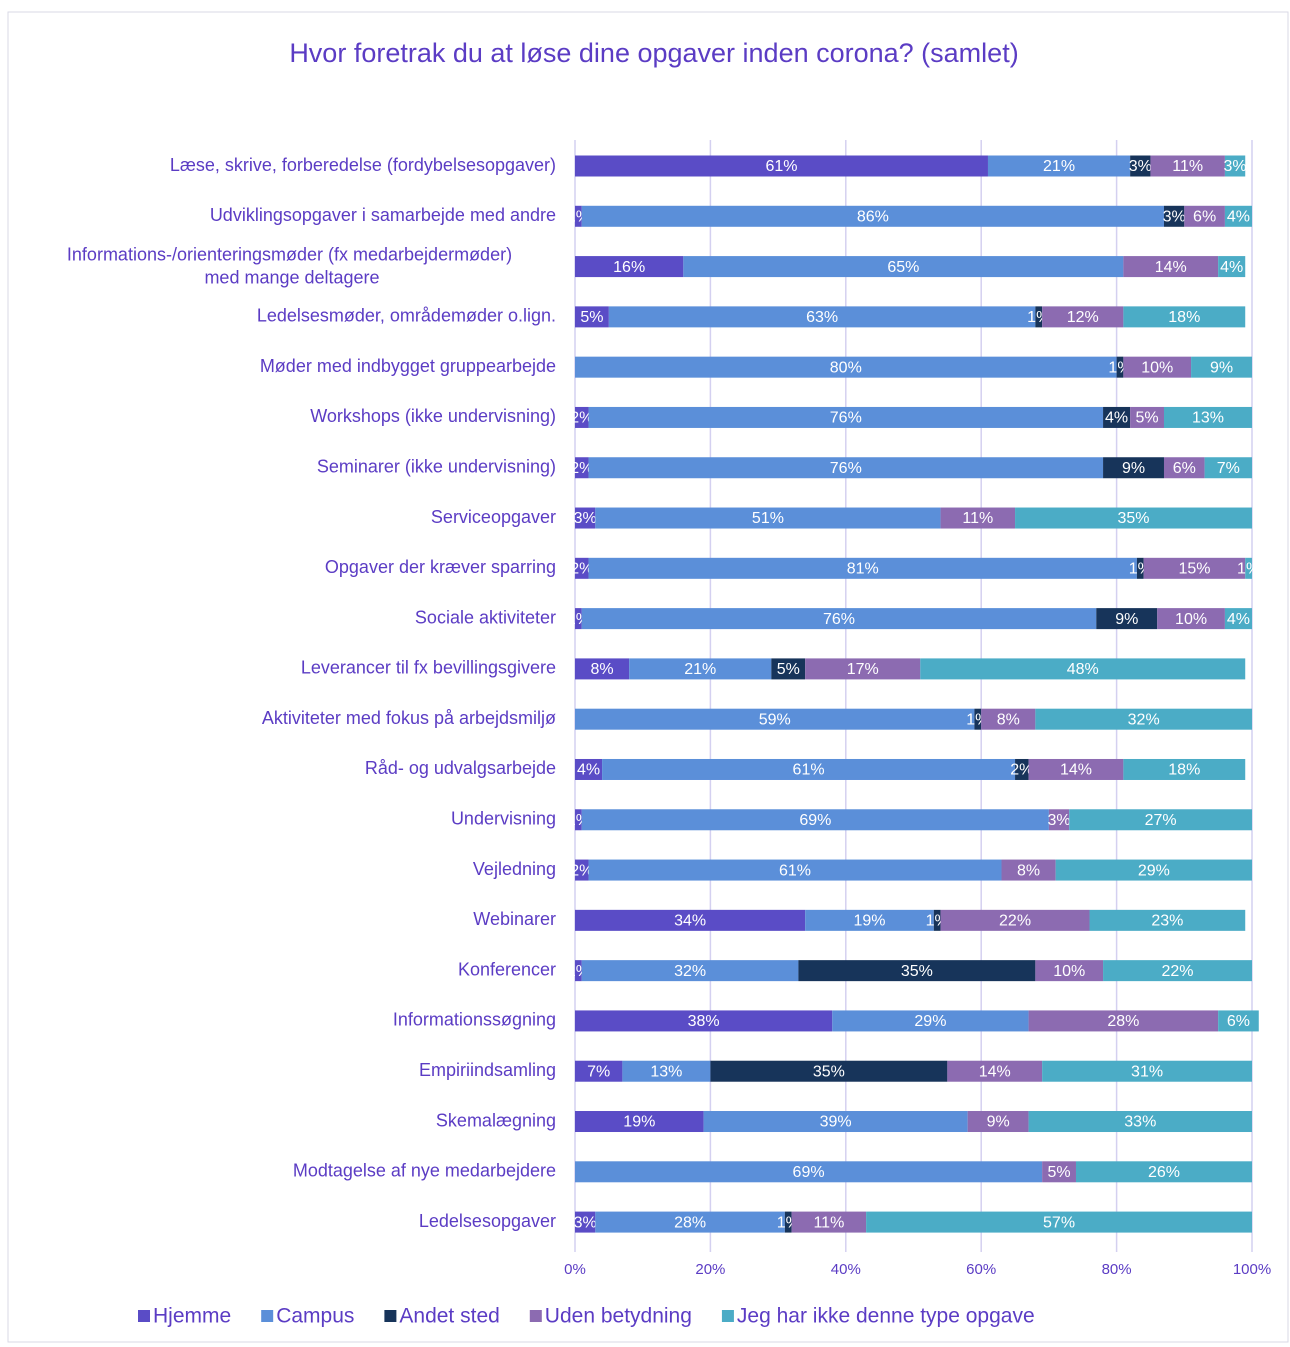  Describe the element at coordinates (1123, 1021) in the screenshot. I see `data-label: 28%` at that location.